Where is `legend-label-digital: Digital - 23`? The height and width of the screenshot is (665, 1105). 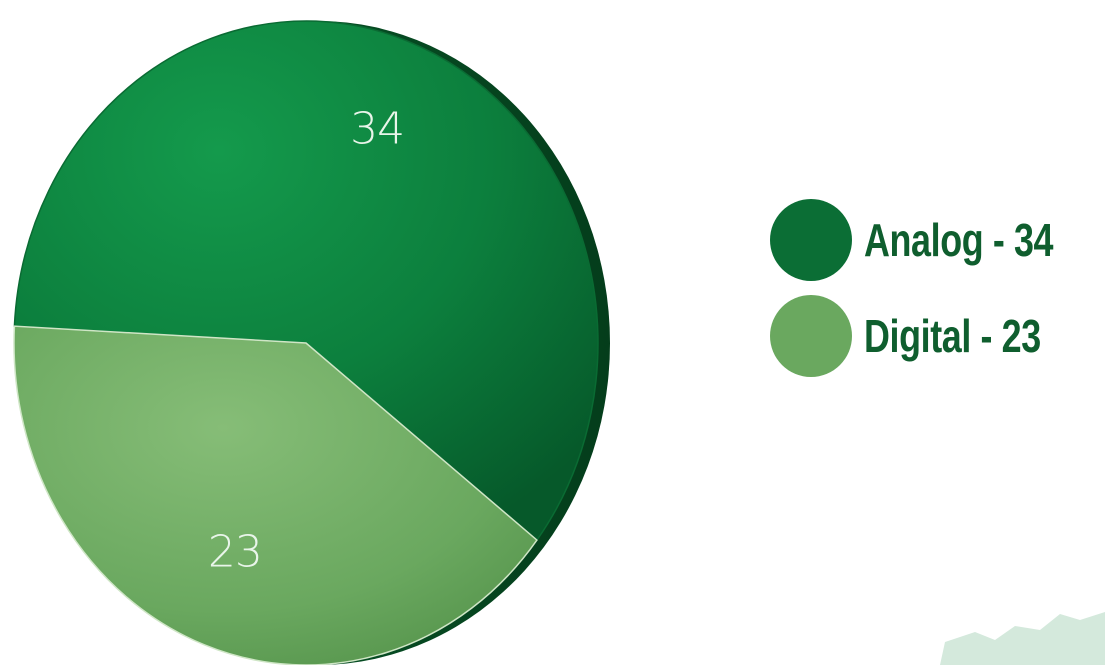 legend-label-digital: Digital - 23 is located at coordinates (952, 336).